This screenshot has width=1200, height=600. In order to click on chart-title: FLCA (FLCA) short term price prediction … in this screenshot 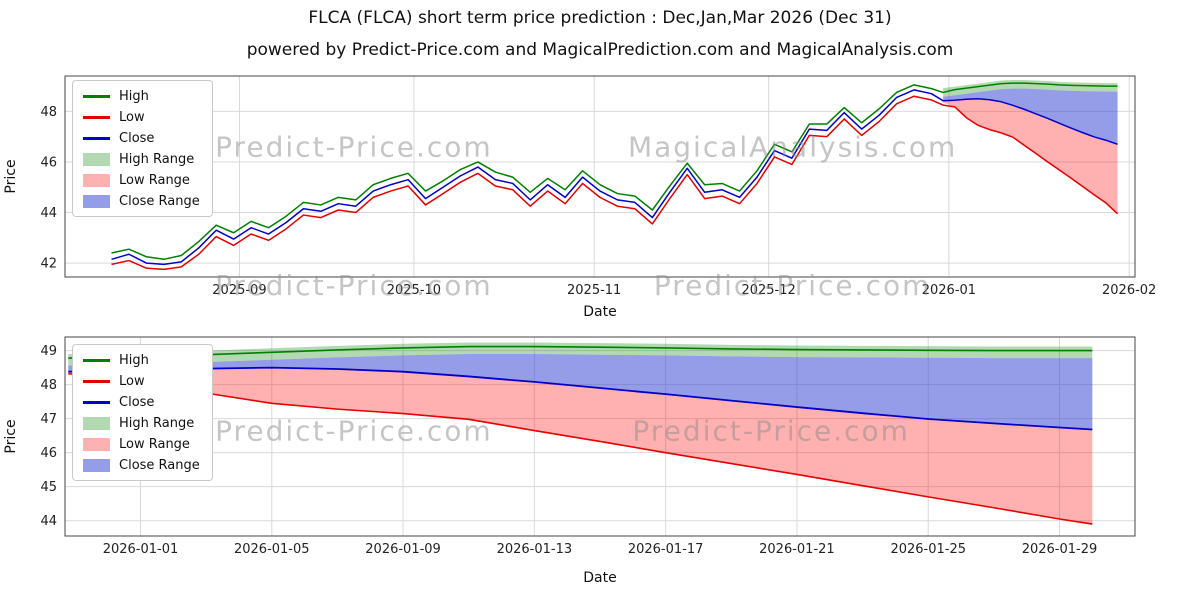, I will do `click(600, 18)`.